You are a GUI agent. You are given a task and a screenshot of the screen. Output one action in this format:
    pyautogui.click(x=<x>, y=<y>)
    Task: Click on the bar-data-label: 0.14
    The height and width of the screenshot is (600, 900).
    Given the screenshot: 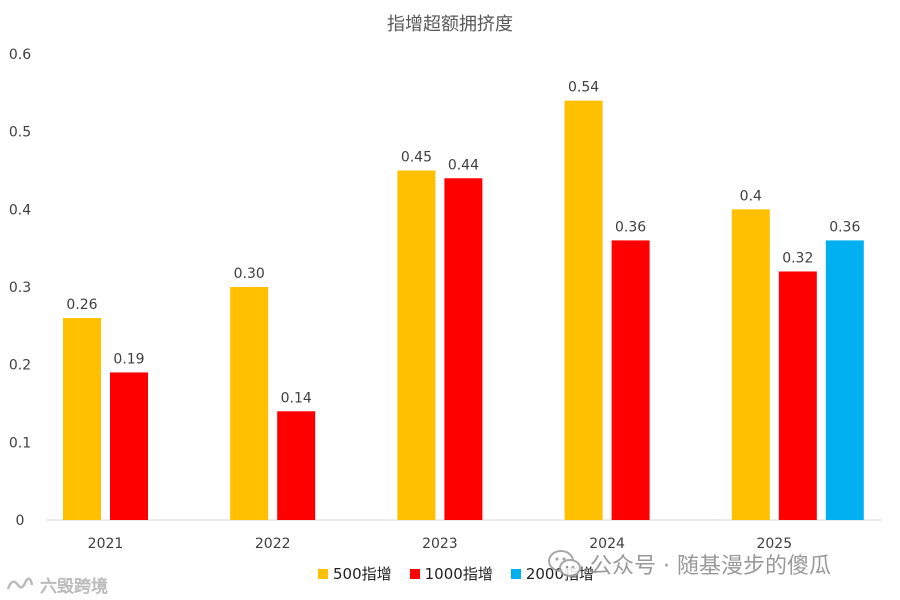 What is the action you would take?
    pyautogui.click(x=296, y=398)
    